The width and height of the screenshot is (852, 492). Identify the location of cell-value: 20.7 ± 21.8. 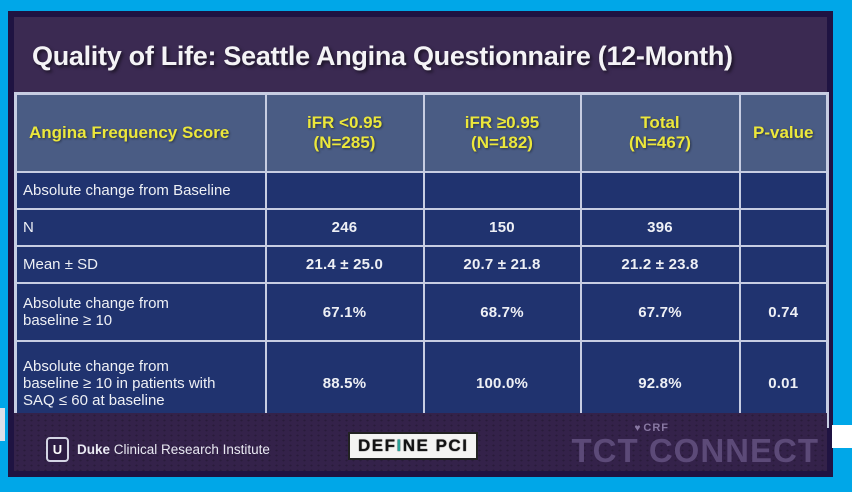
(502, 264).